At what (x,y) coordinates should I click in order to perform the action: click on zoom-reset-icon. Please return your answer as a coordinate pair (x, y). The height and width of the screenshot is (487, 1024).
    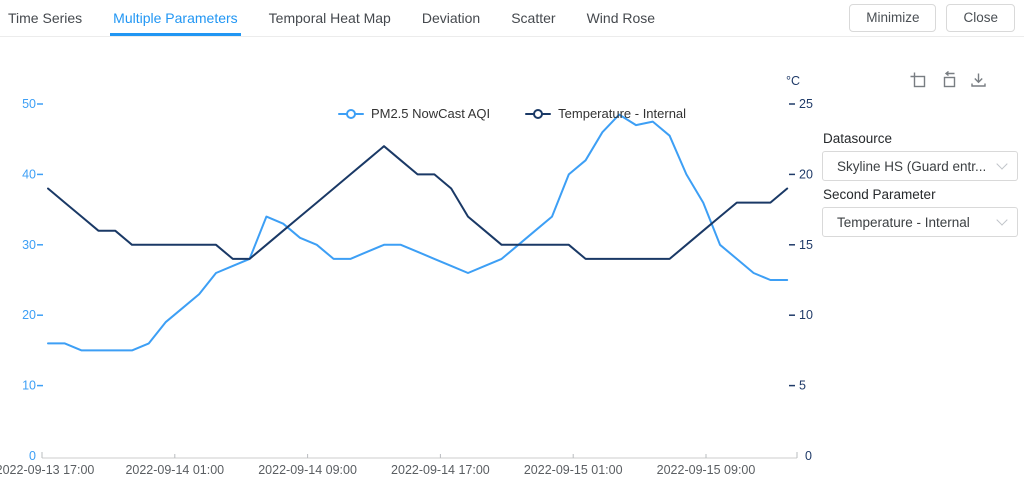
    Looking at the image, I should click on (948, 80).